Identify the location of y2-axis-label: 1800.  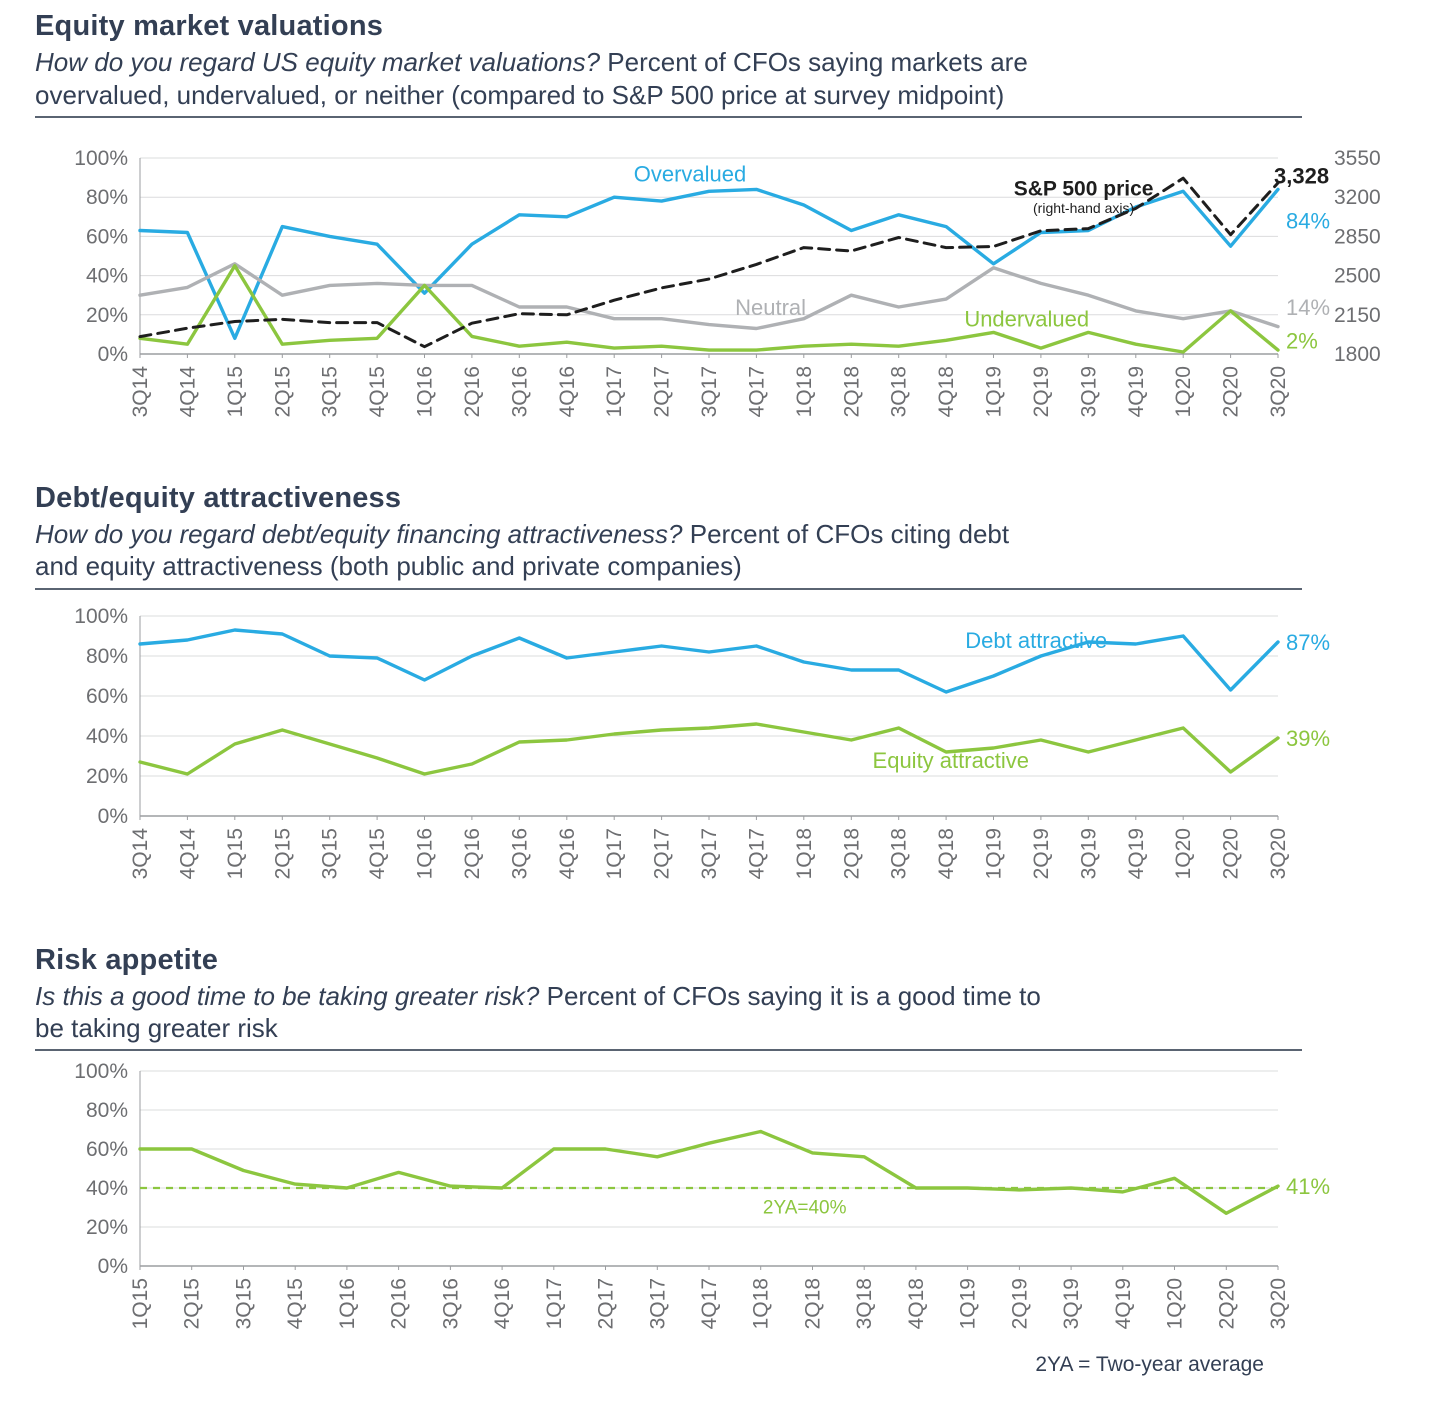
(1357, 354).